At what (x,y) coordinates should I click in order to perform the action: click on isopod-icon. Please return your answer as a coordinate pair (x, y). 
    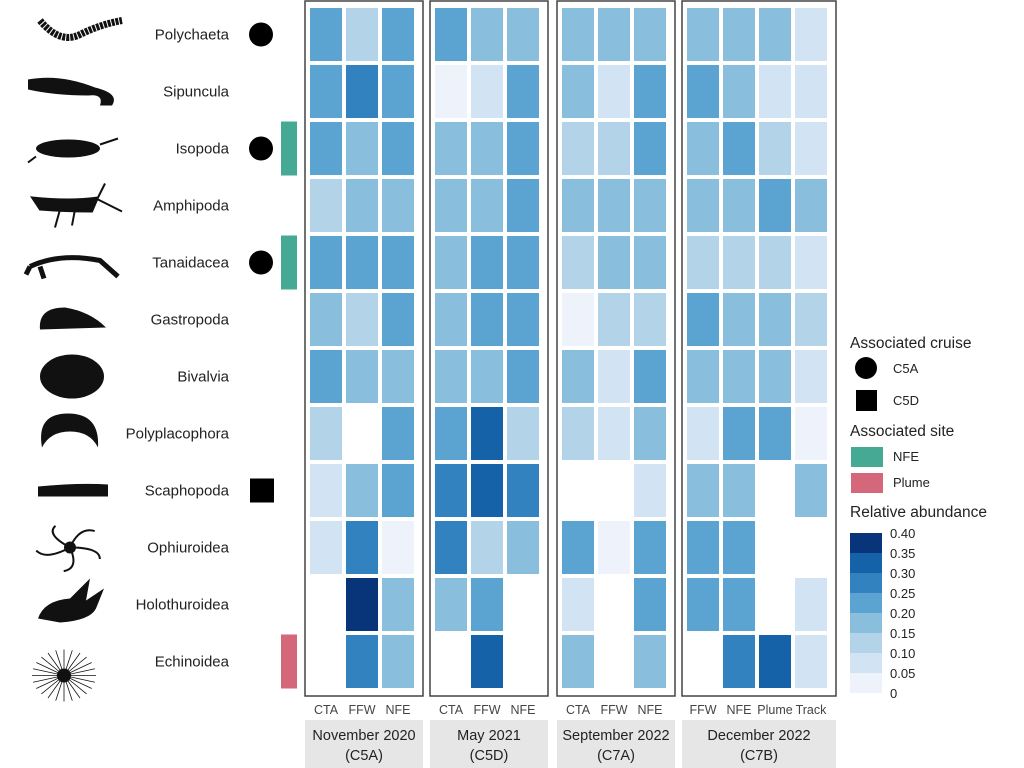
    Looking at the image, I should click on (73, 150).